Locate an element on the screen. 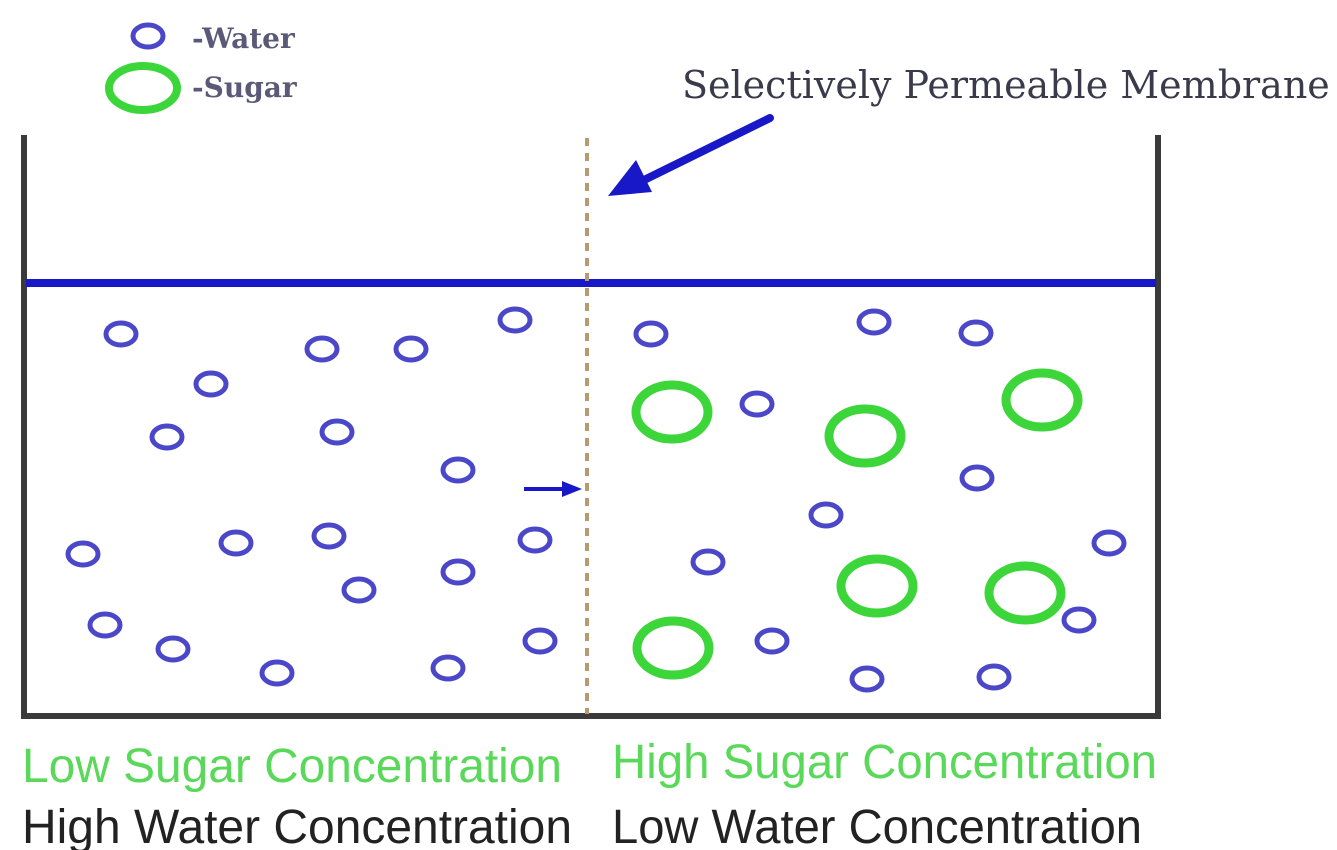 This screenshot has height=850, width=1337. membrane-pointer-arrow is located at coordinates (691, 155).